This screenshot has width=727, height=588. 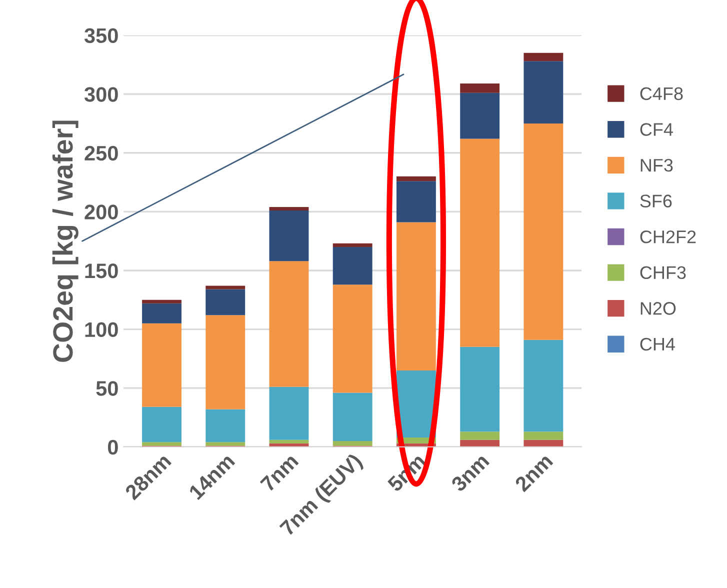 What do you see at coordinates (101, 153) in the screenshot?
I see `y-tick-label: 250` at bounding box center [101, 153].